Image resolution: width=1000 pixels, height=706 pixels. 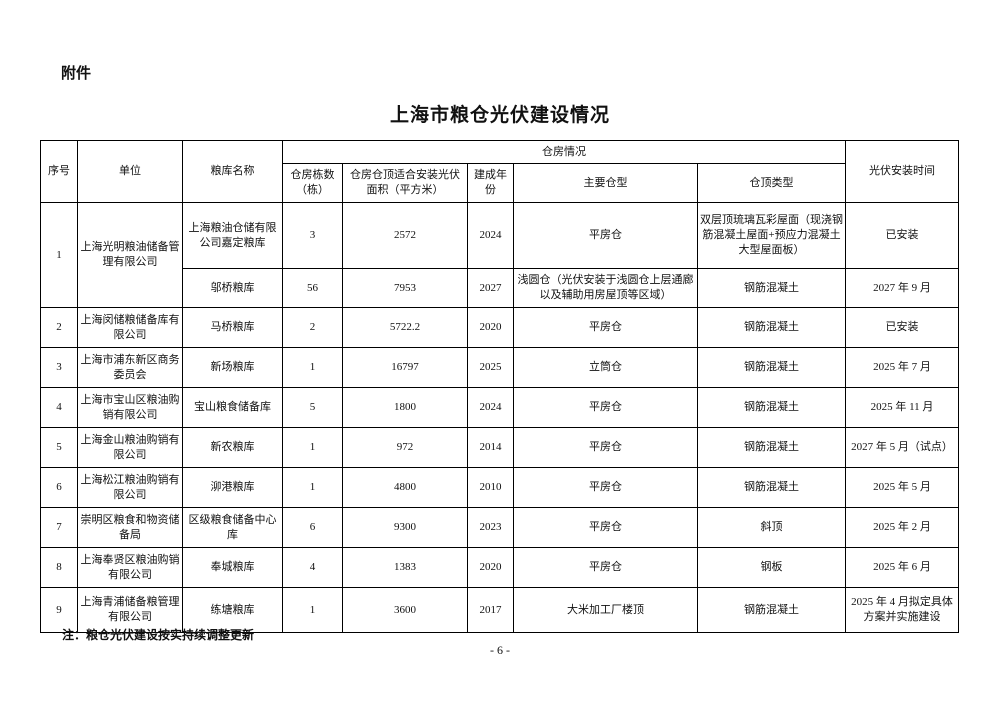 What do you see at coordinates (312, 288) in the screenshot?
I see `cell-count: 56` at bounding box center [312, 288].